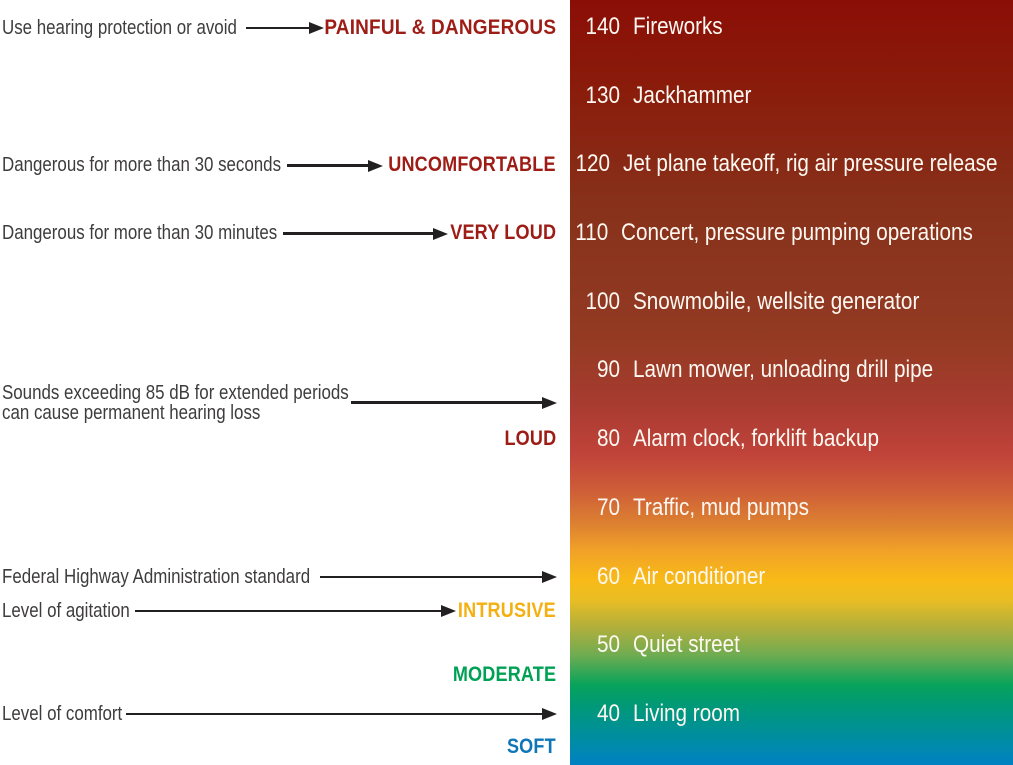  I want to click on db-value: 110, so click(592, 232).